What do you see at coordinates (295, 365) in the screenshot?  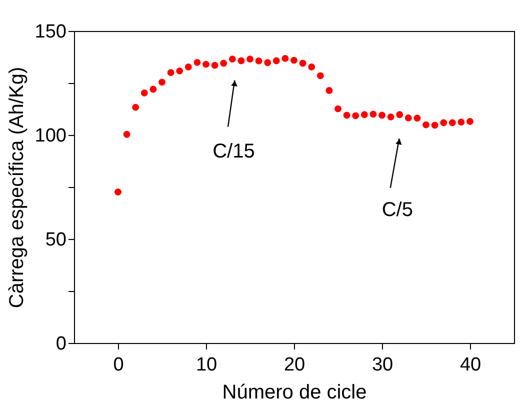 I see `x-tick-label: 20` at bounding box center [295, 365].